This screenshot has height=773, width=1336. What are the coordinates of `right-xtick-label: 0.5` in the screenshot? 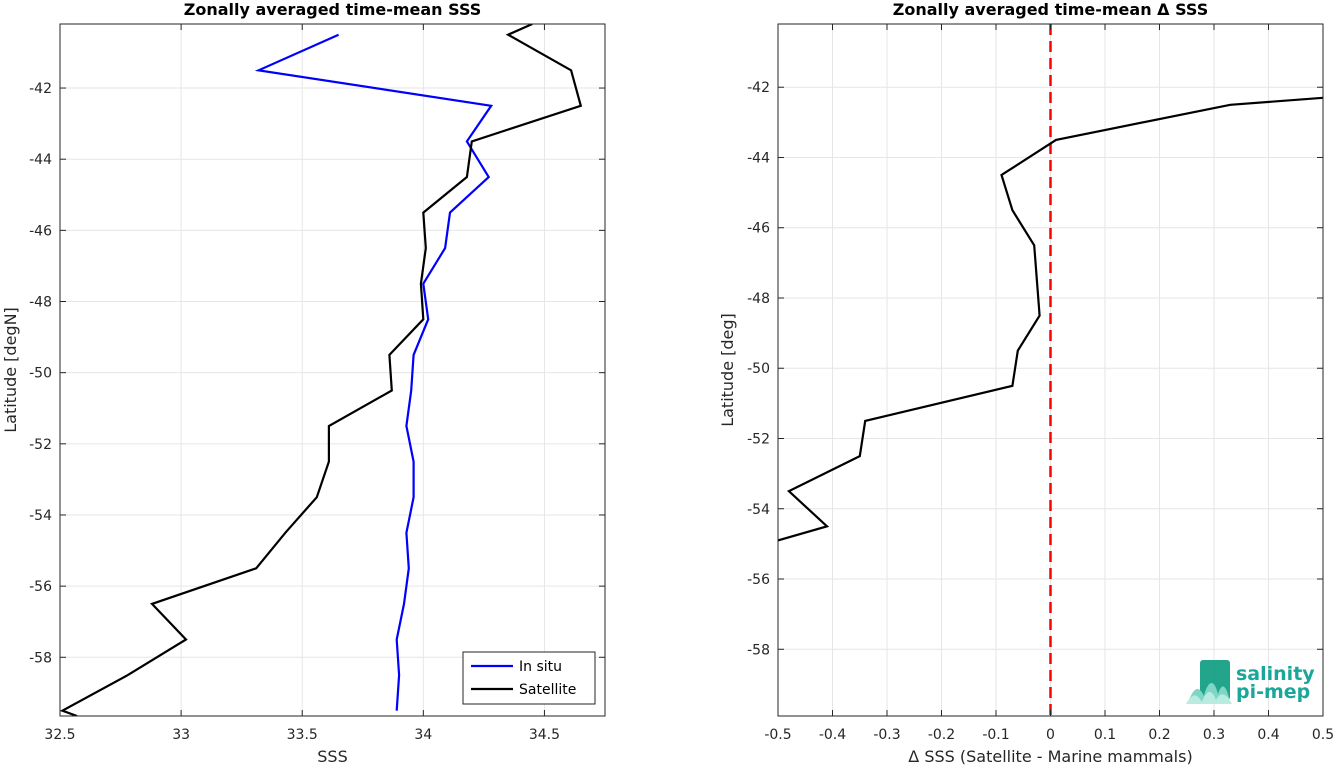 It's located at (1323, 735).